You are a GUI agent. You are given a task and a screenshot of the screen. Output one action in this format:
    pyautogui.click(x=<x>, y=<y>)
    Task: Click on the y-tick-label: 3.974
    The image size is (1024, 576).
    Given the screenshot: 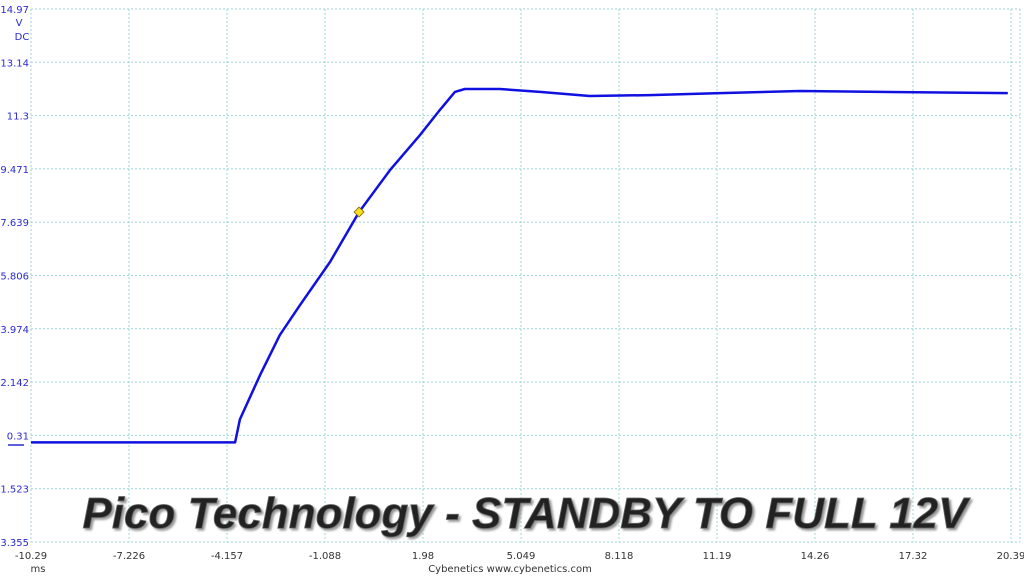 What is the action you would take?
    pyautogui.click(x=14, y=330)
    